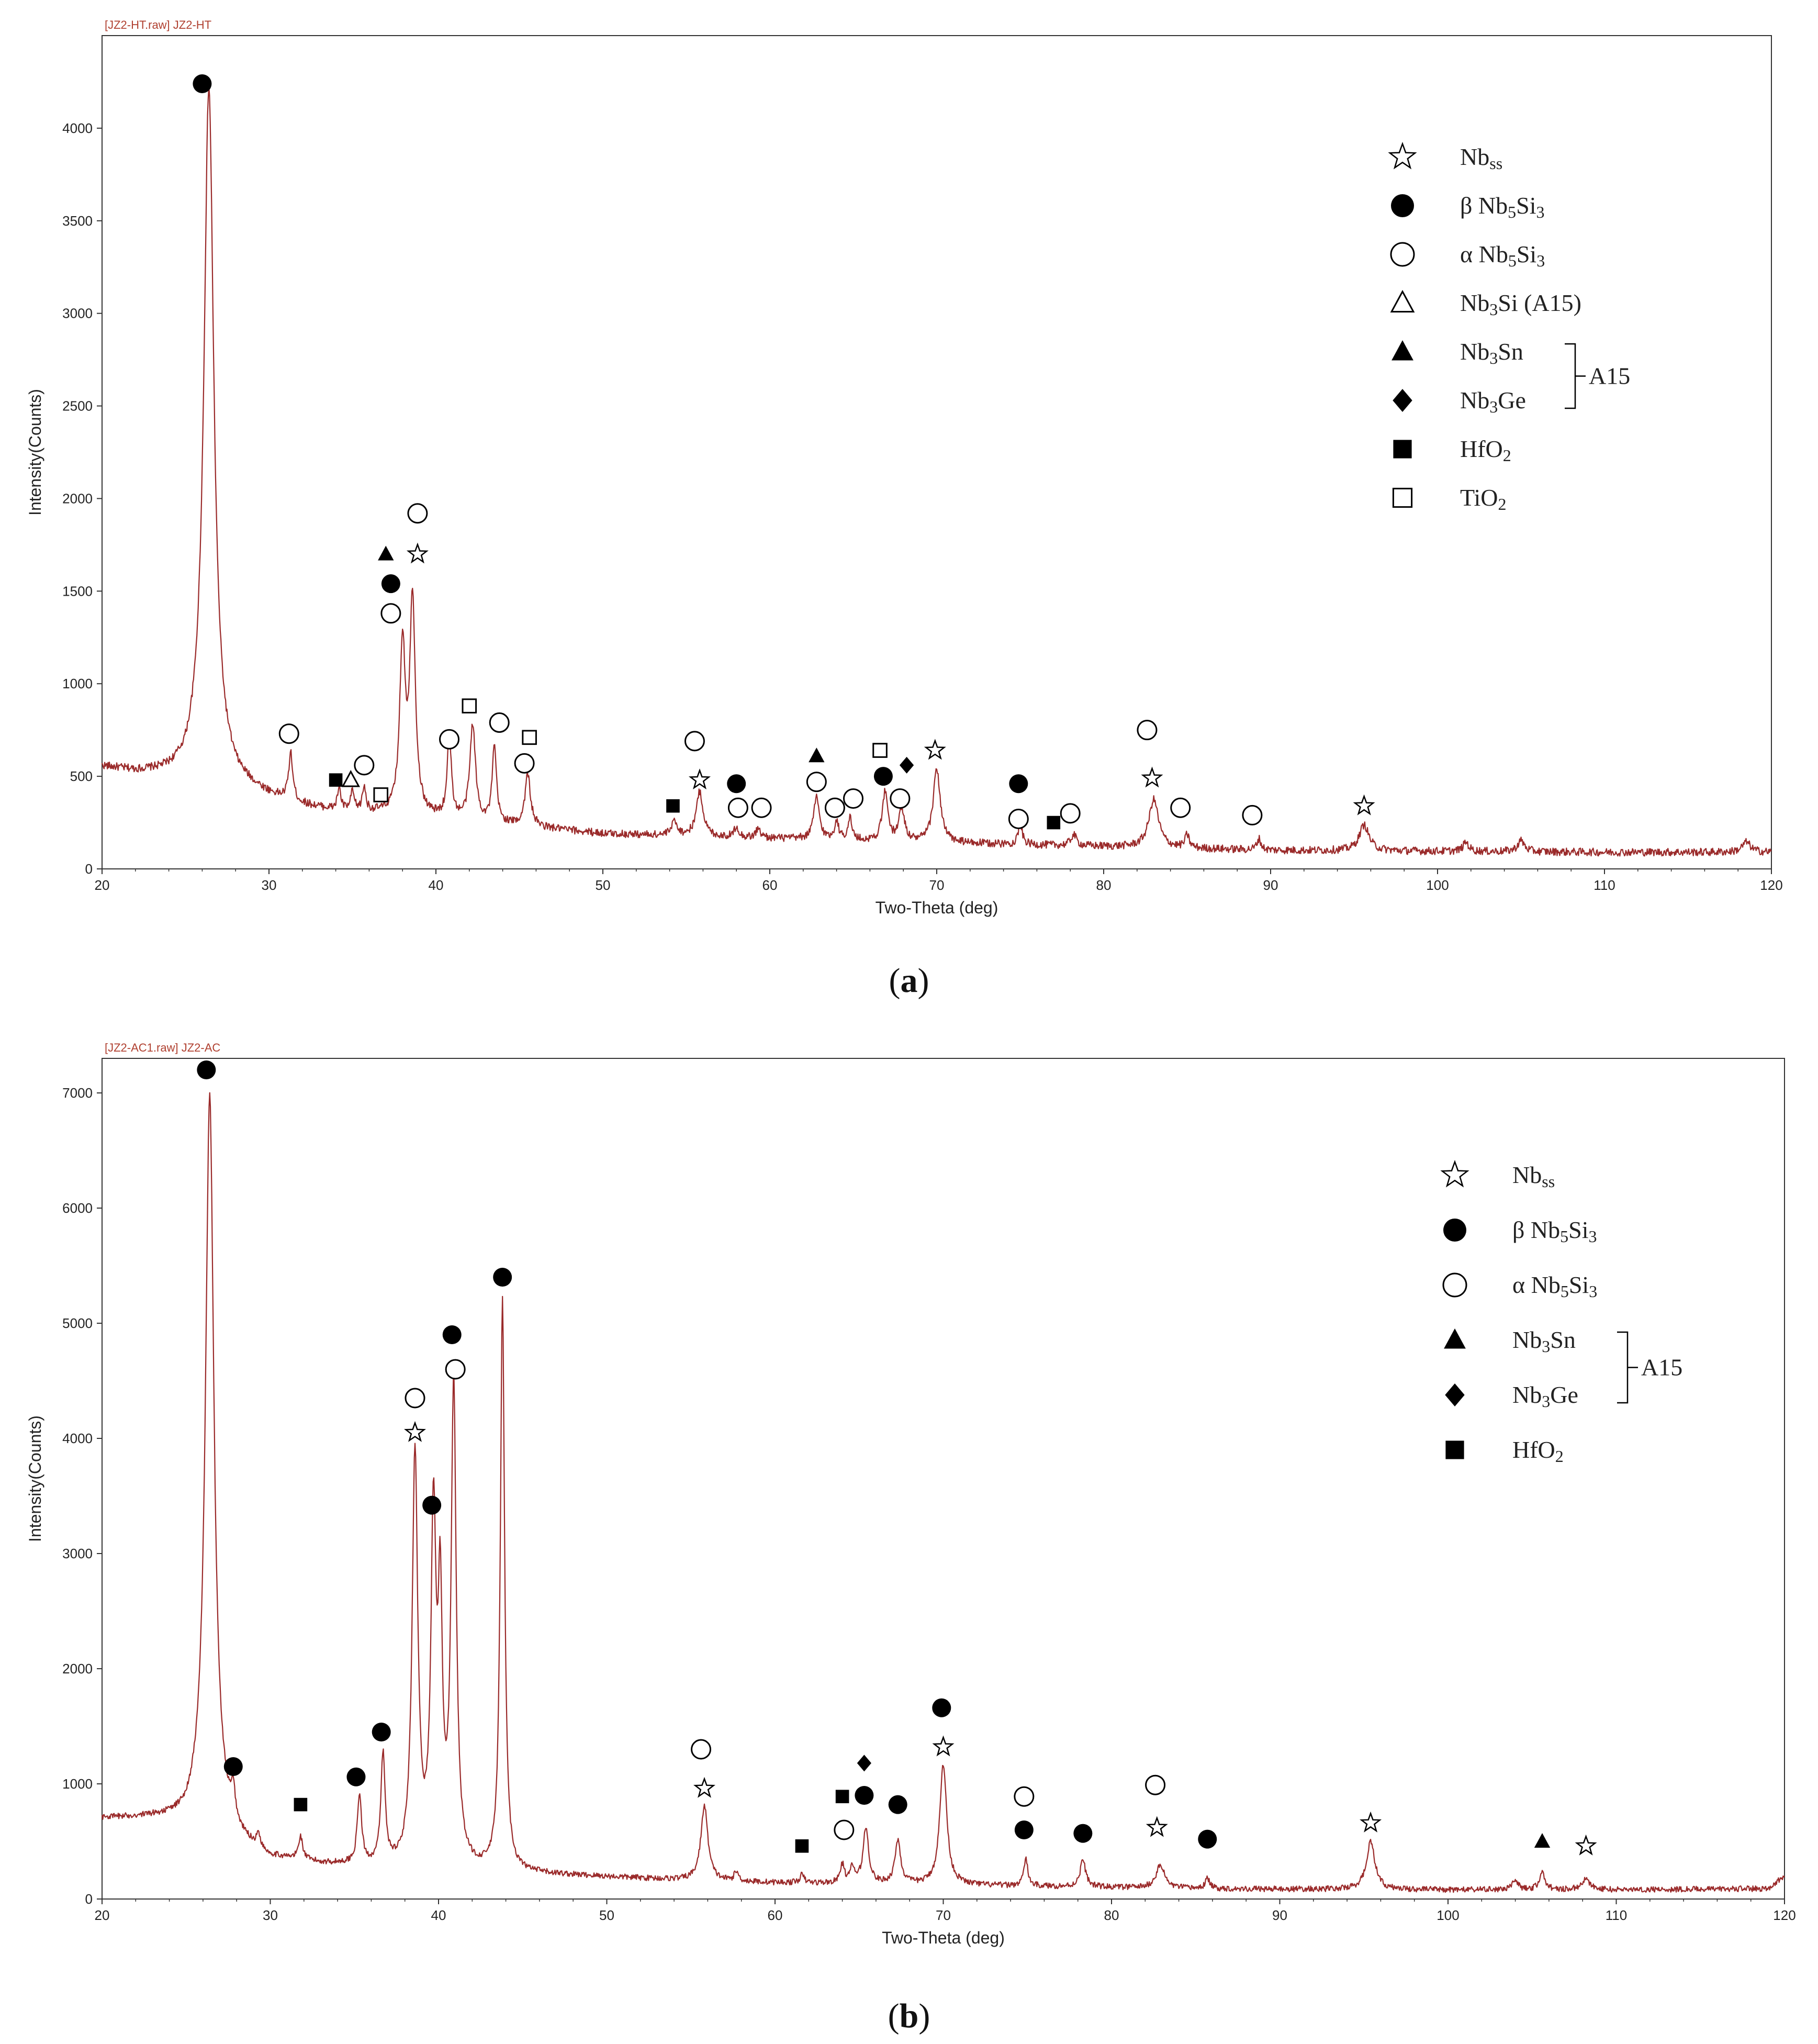  What do you see at coordinates (770, 885) in the screenshot?
I see `x-tick-label: 60` at bounding box center [770, 885].